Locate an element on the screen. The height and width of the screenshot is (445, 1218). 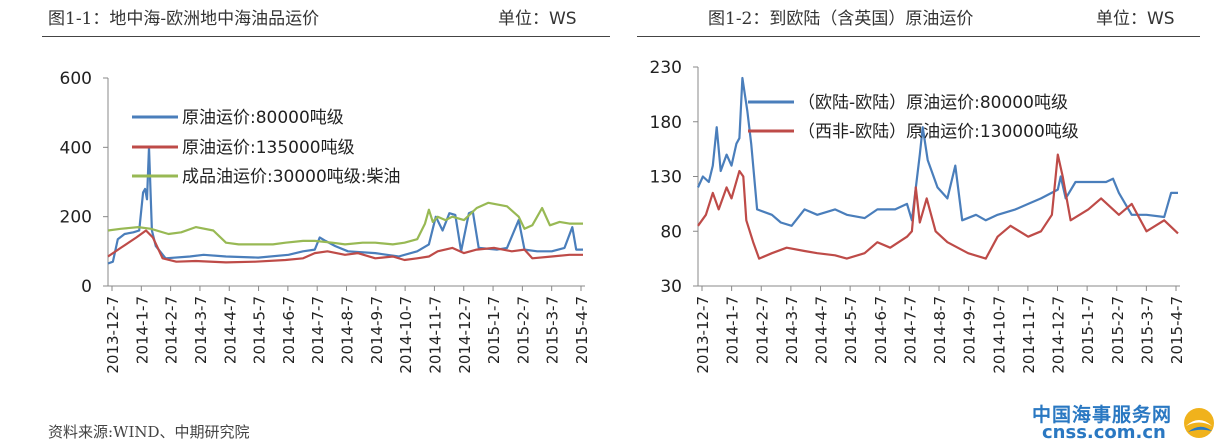
legend-label-1: （欧陆-欧陆）原油运价:80000吨级 is located at coordinates (933, 103).